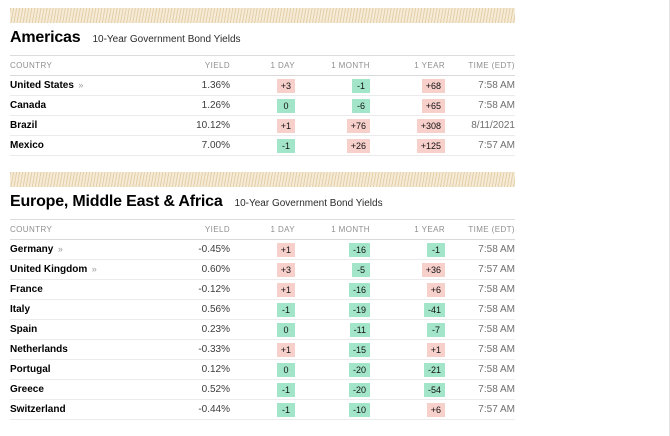 This screenshot has width=670, height=436. Describe the element at coordinates (90, 145) in the screenshot. I see `country-cell: Mexico` at that location.